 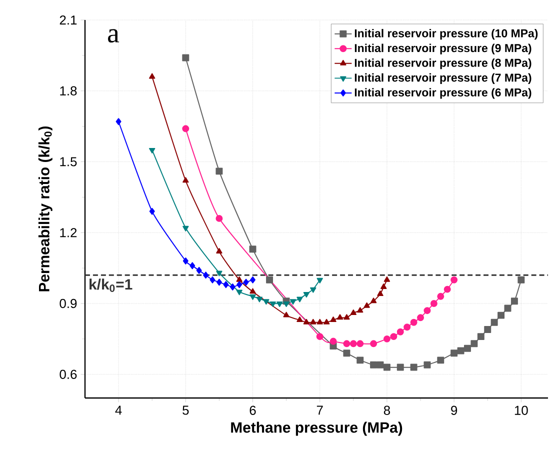 I want to click on x-tick-label: 10, so click(x=521, y=410).